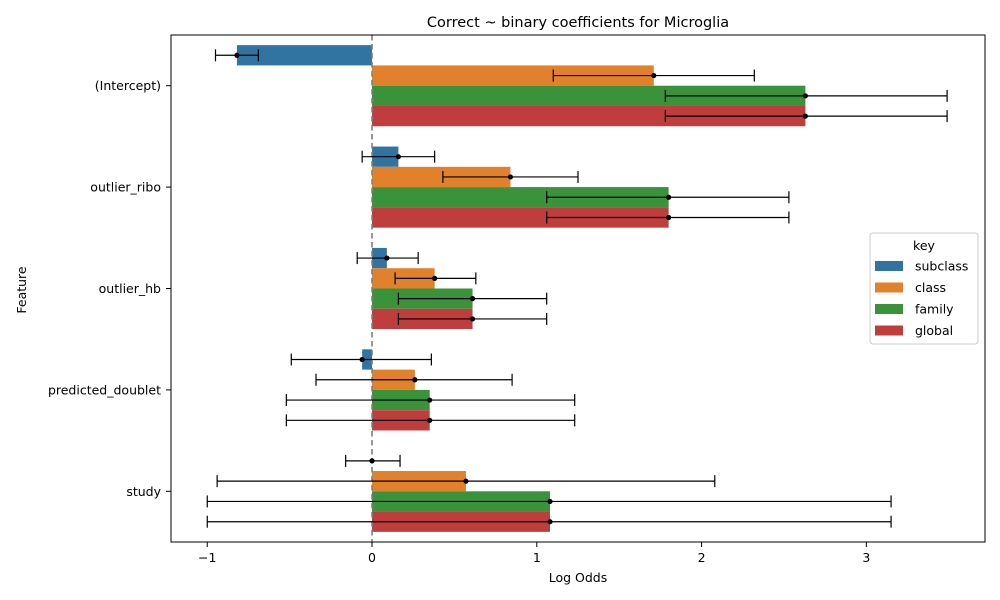 The height and width of the screenshot is (600, 1000). What do you see at coordinates (128, 85) in the screenshot?
I see `y-tick-label: (Intercept)` at bounding box center [128, 85].